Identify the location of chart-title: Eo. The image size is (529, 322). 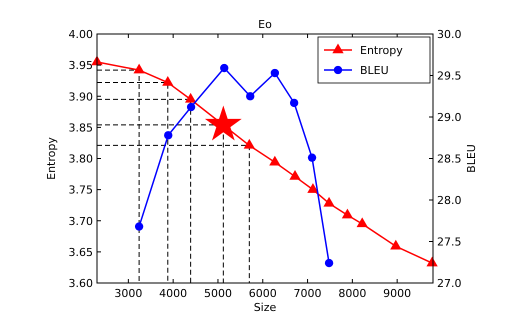
(265, 24).